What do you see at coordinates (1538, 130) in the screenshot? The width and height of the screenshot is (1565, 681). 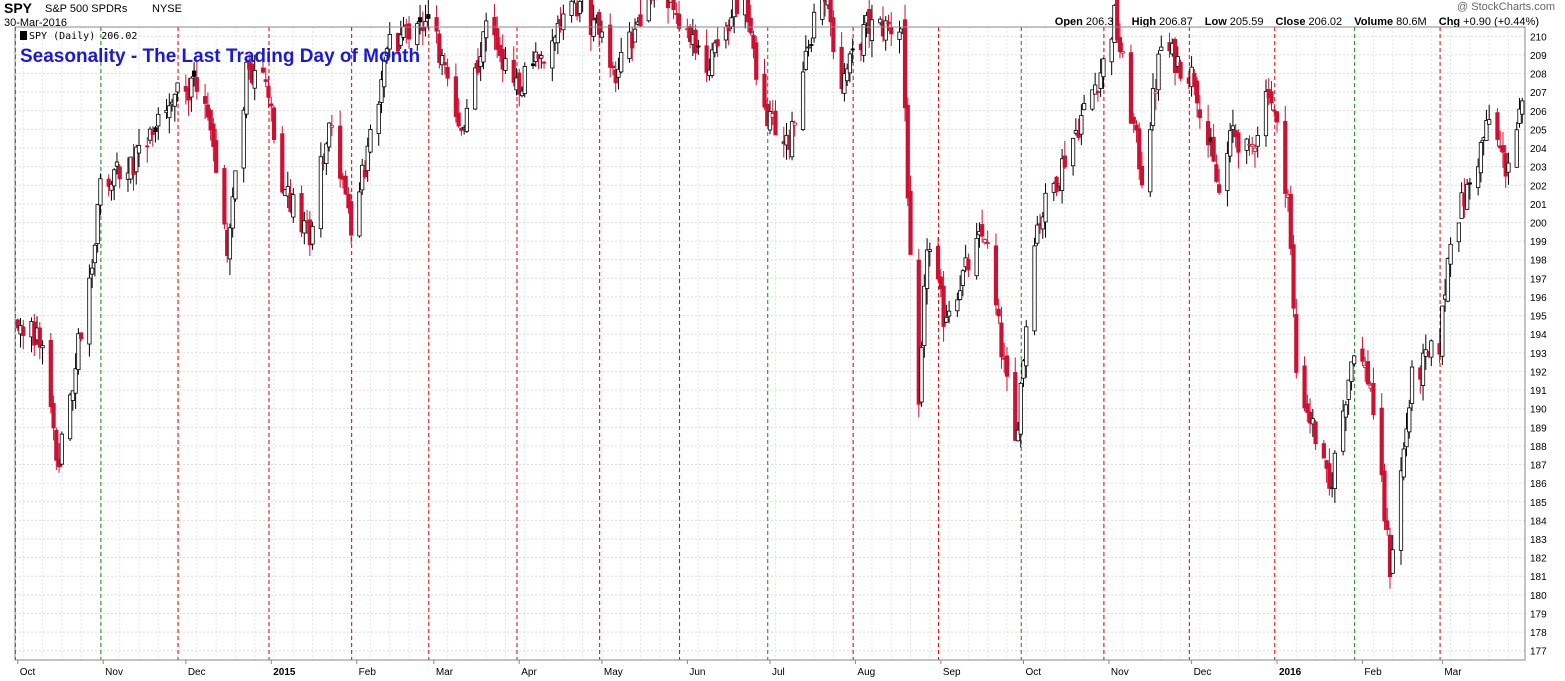 I see `y-tick-label: 205` at bounding box center [1538, 130].